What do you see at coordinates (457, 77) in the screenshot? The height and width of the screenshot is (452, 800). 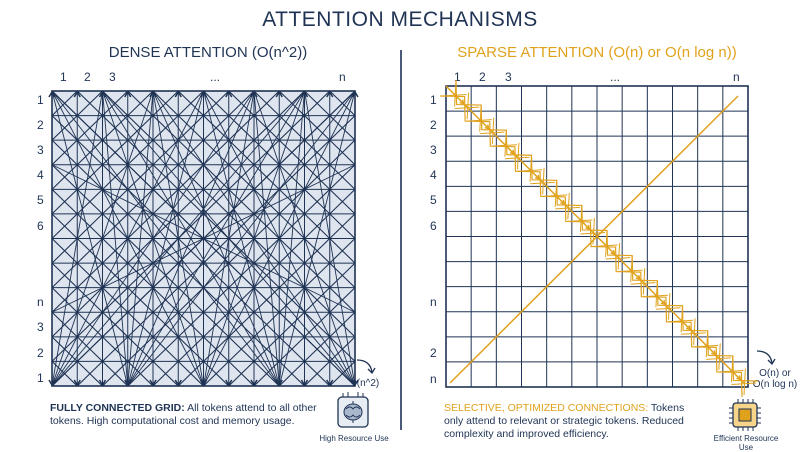 I see `sparse-top-label: 1` at bounding box center [457, 77].